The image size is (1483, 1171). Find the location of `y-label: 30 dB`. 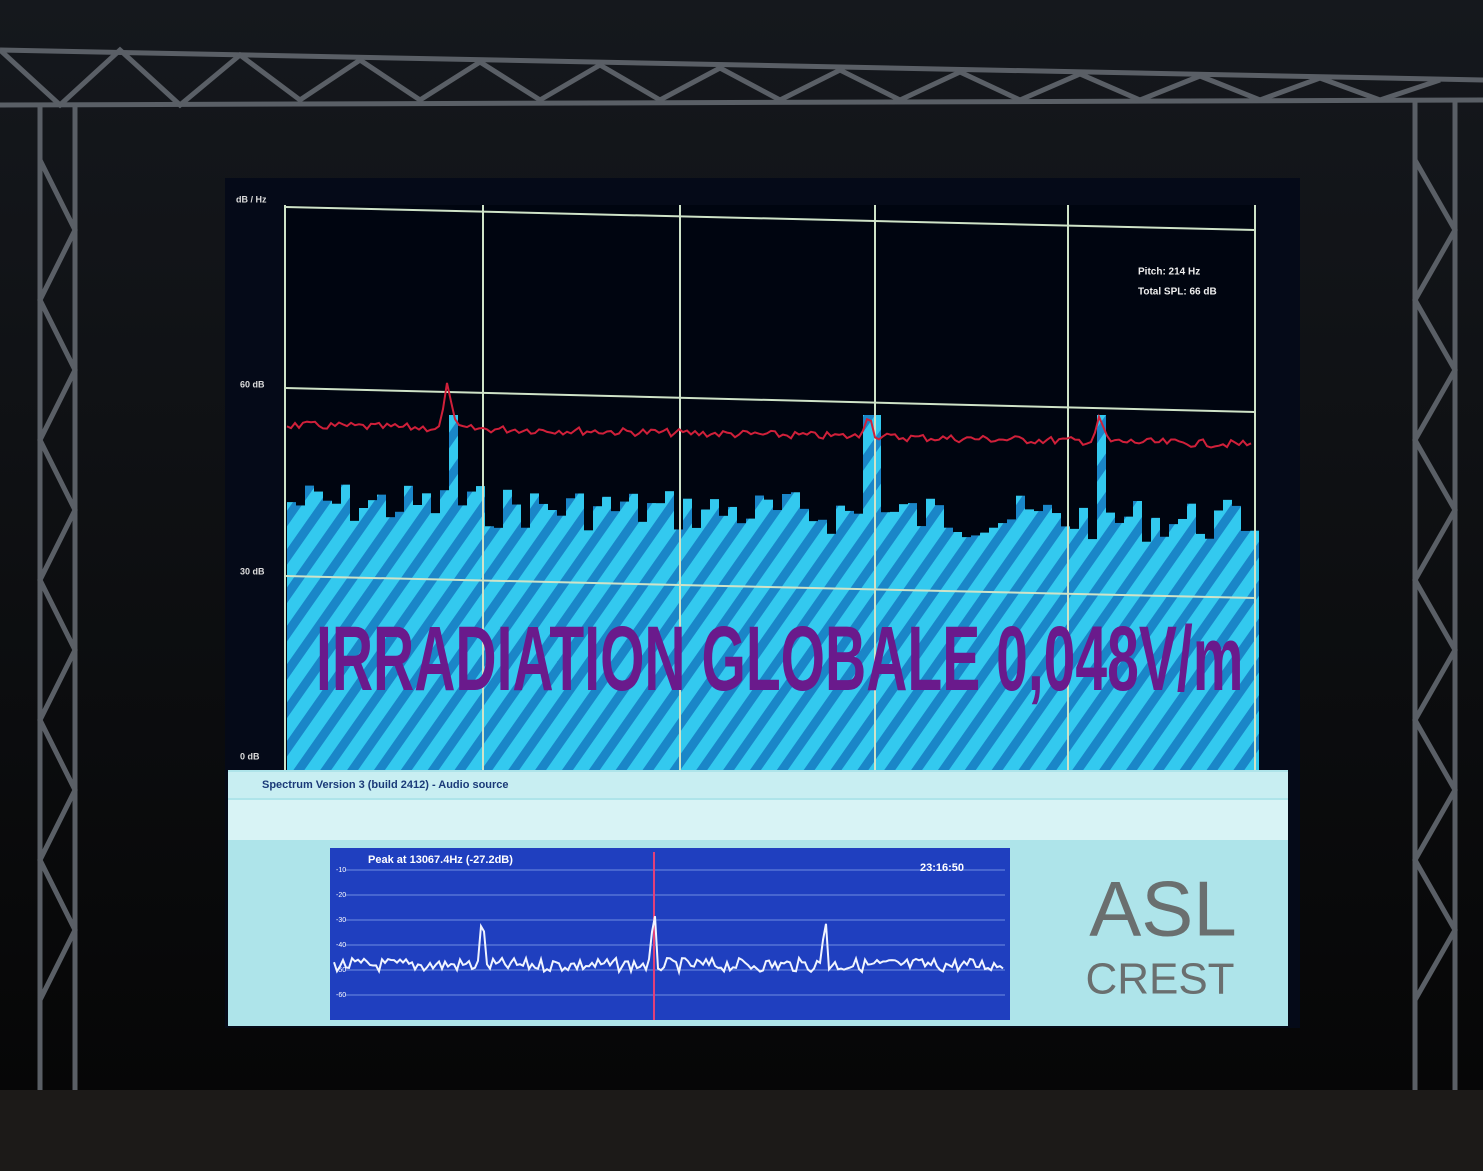

y-label: 30 dB is located at coordinates (252, 571).